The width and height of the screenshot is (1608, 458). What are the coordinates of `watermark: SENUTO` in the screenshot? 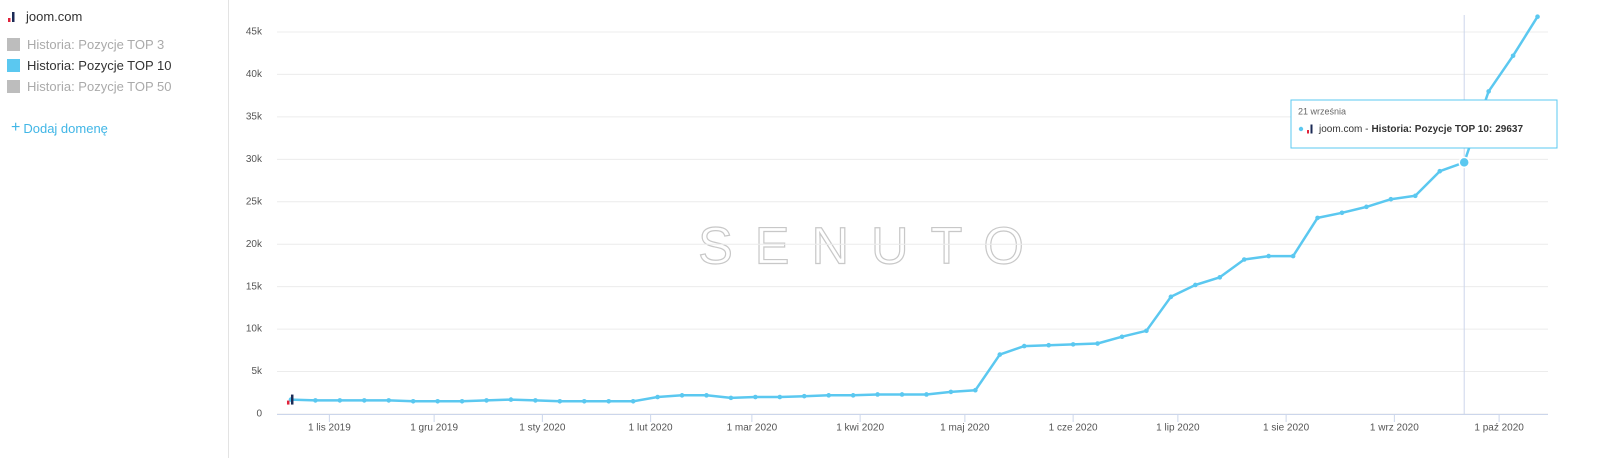 It's located at (872, 247).